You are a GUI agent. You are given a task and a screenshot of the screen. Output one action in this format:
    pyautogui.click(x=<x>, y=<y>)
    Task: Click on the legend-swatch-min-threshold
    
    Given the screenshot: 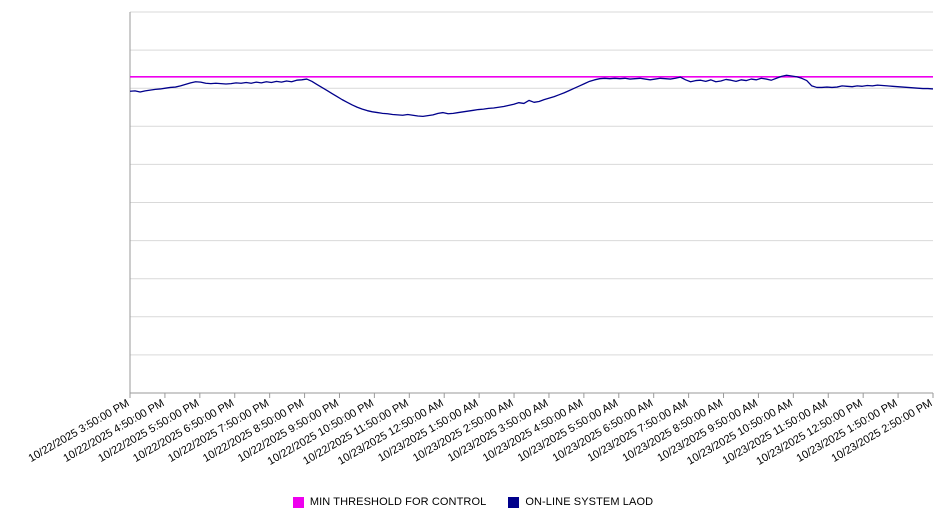 What is the action you would take?
    pyautogui.click(x=298, y=502)
    